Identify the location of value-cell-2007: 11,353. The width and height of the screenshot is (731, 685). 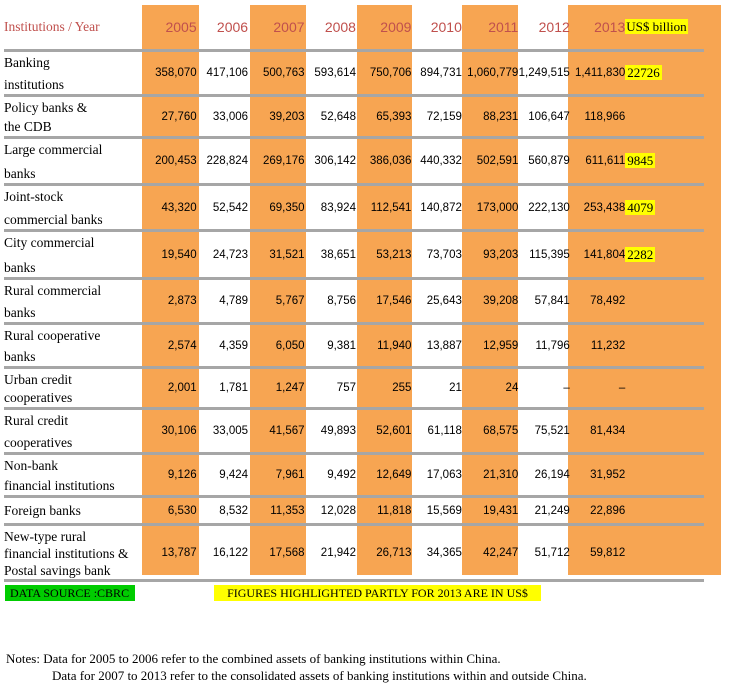
(276, 511).